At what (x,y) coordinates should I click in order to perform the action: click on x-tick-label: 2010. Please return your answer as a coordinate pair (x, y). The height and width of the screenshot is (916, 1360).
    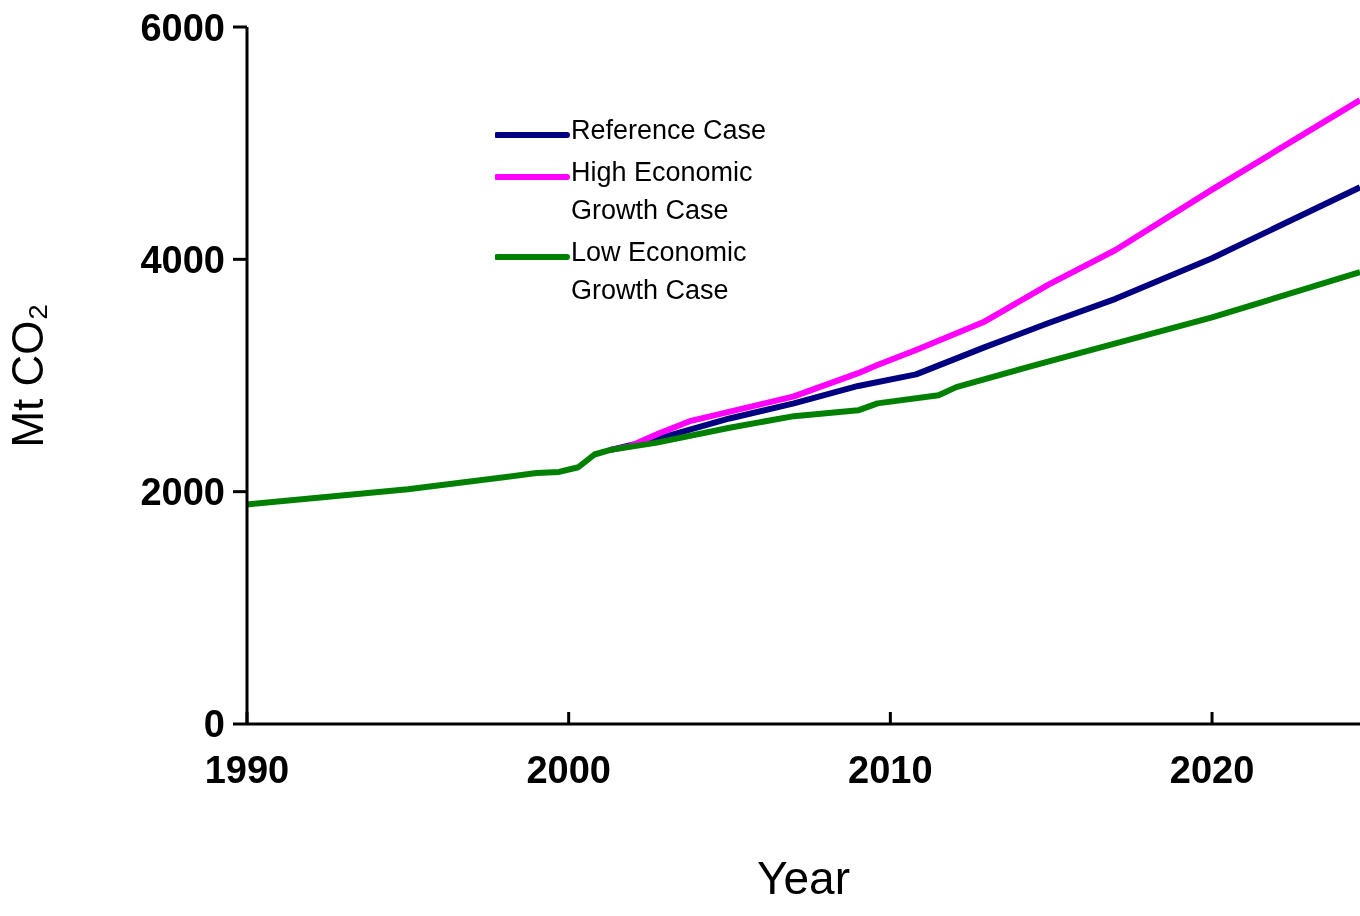
    Looking at the image, I should click on (890, 769).